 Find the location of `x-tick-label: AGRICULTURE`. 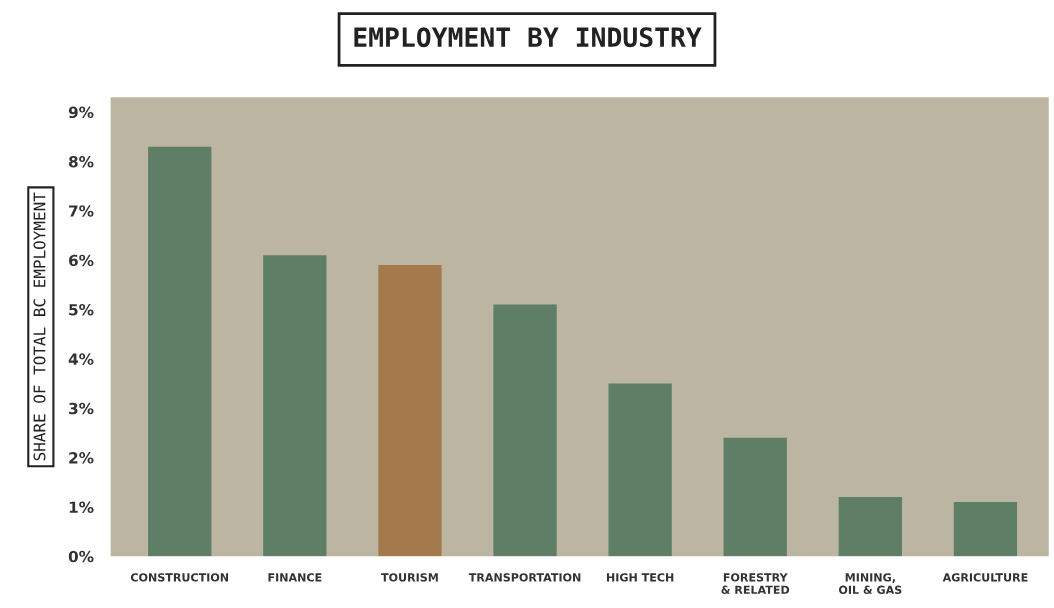

x-tick-label: AGRICULTURE is located at coordinates (985, 577).